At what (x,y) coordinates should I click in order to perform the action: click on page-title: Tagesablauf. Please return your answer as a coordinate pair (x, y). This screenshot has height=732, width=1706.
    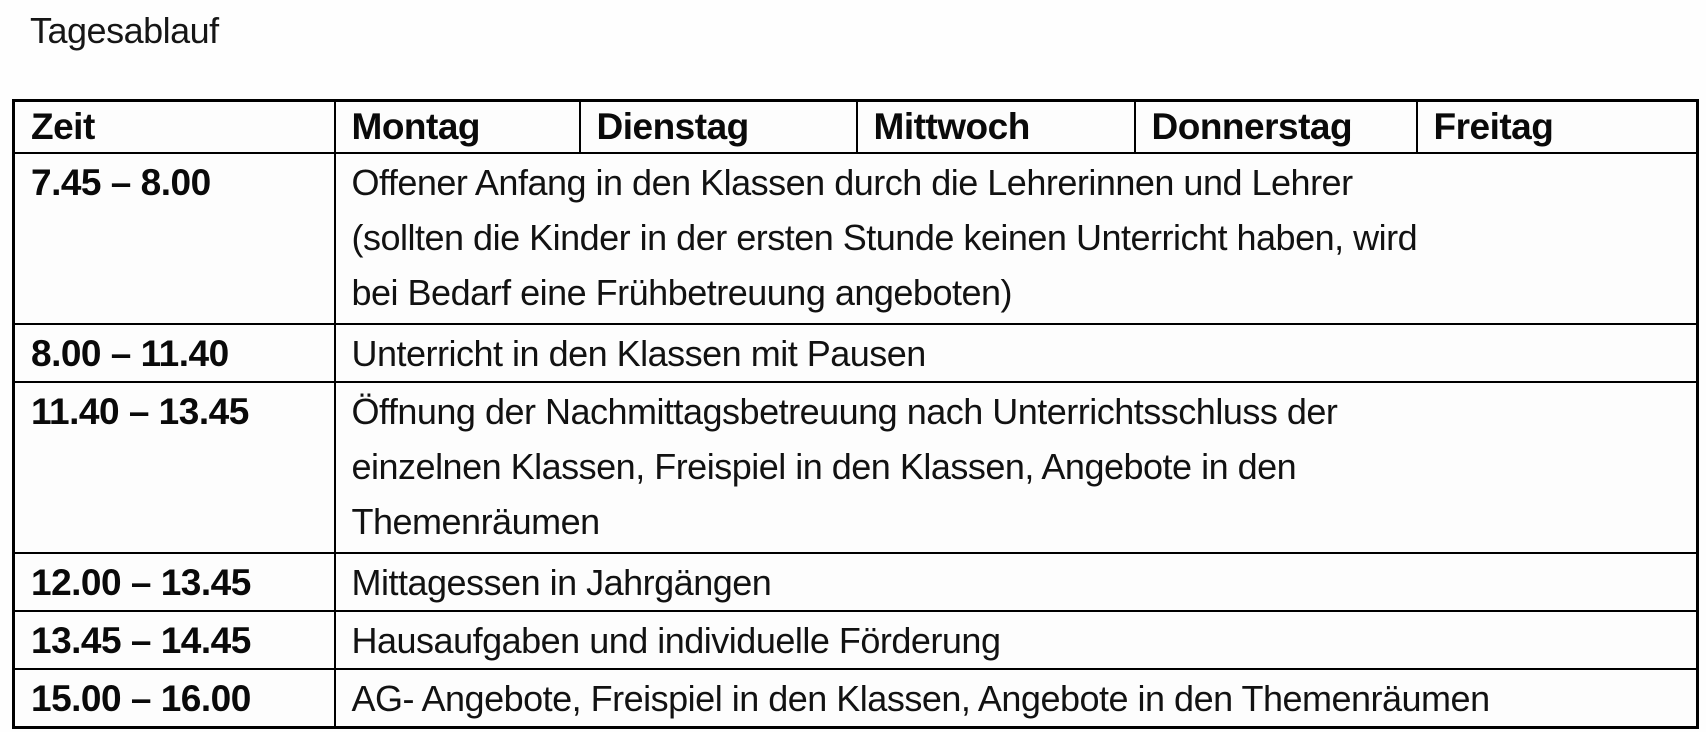
    Looking at the image, I should click on (124, 30).